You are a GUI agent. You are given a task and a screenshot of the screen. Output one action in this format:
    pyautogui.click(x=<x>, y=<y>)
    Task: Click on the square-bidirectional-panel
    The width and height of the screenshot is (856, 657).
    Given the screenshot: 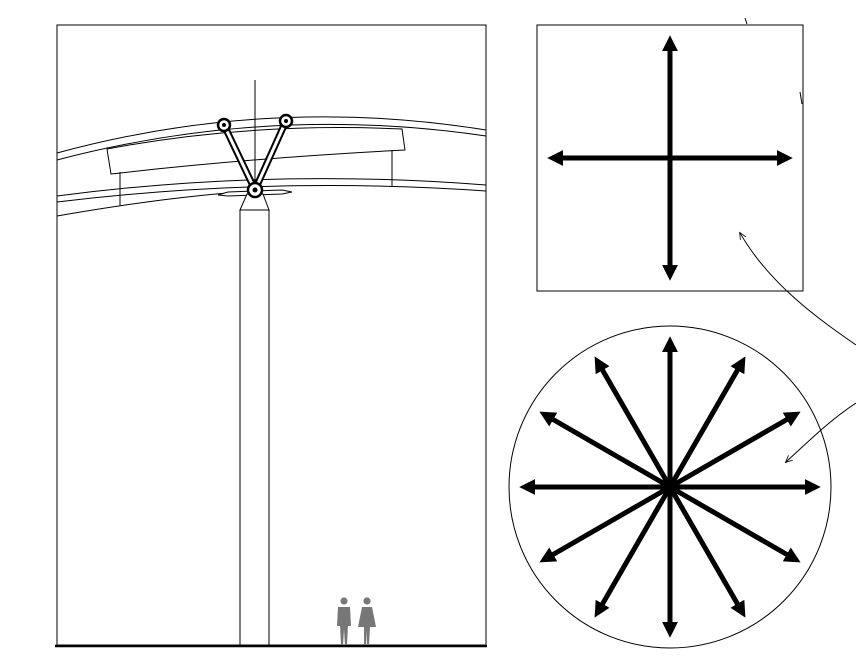 What is the action you would take?
    pyautogui.click(x=670, y=154)
    